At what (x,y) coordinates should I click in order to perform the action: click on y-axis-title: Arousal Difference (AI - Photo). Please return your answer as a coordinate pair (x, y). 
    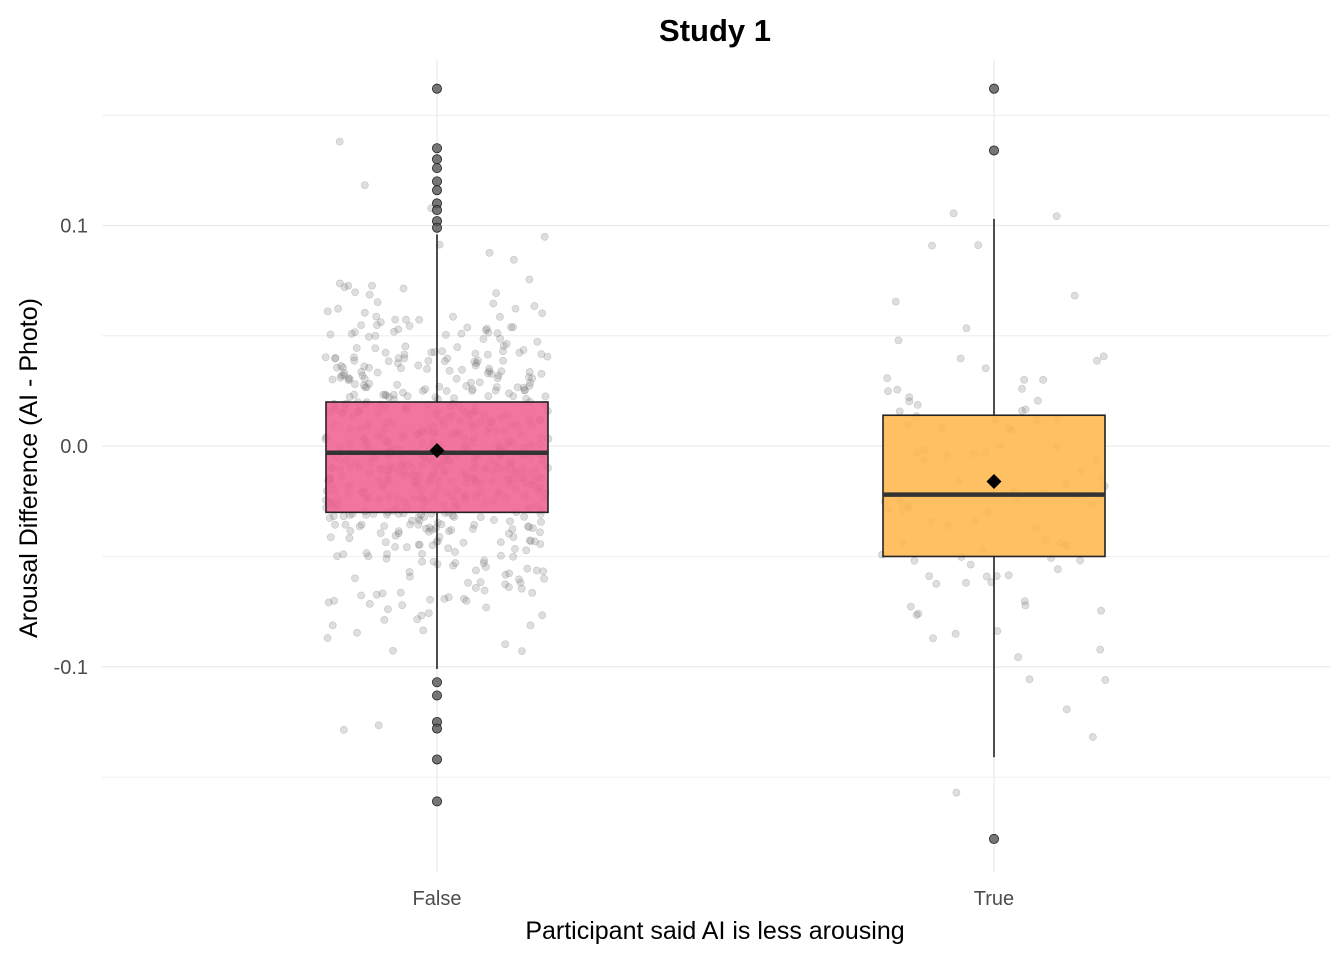
    Looking at the image, I should click on (29, 468).